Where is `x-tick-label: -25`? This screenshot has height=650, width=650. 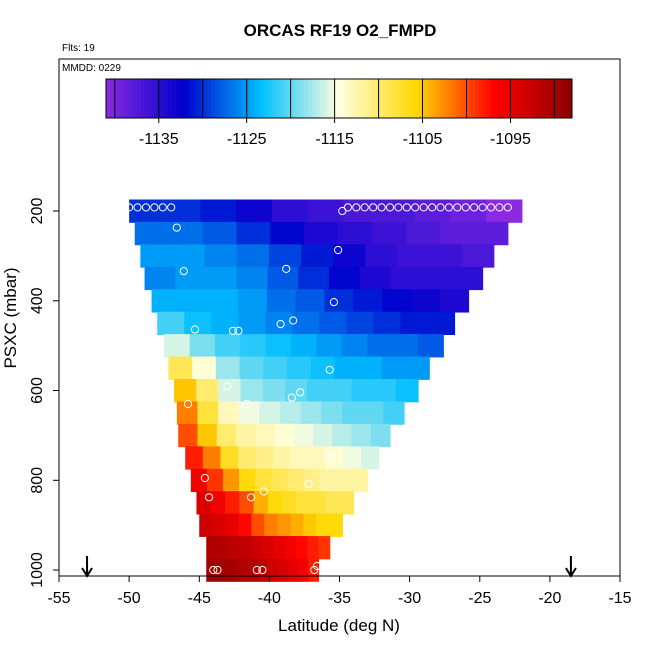
x-tick-label: -25 is located at coordinates (479, 598).